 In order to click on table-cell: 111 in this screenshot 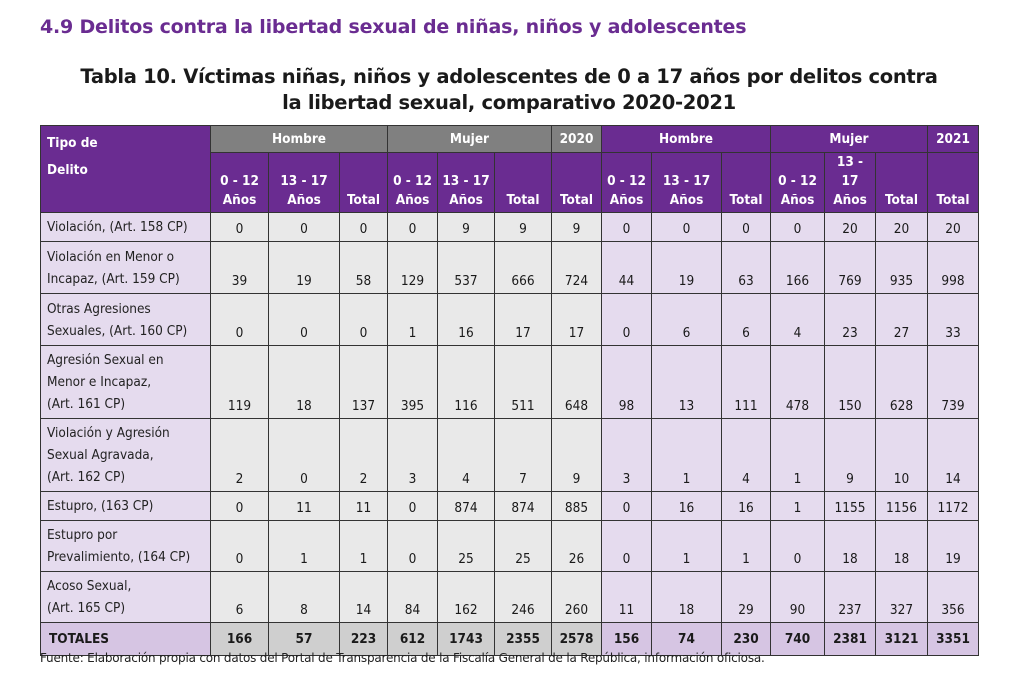, I will do `click(746, 382)`.